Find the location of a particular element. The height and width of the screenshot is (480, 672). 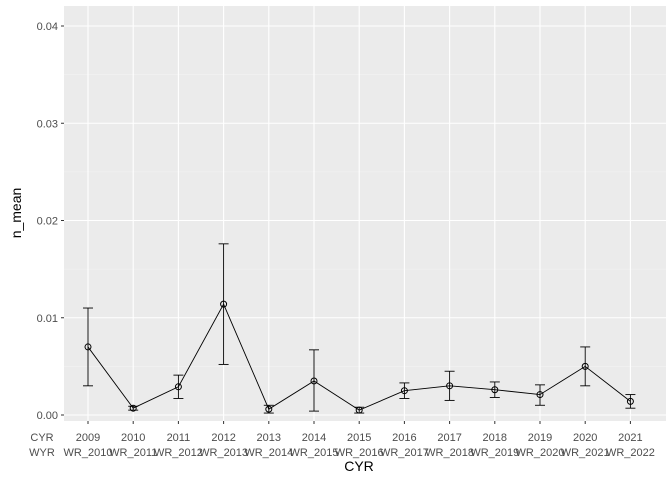

x-tick-sublabel: WR_2011 is located at coordinates (133, 453).